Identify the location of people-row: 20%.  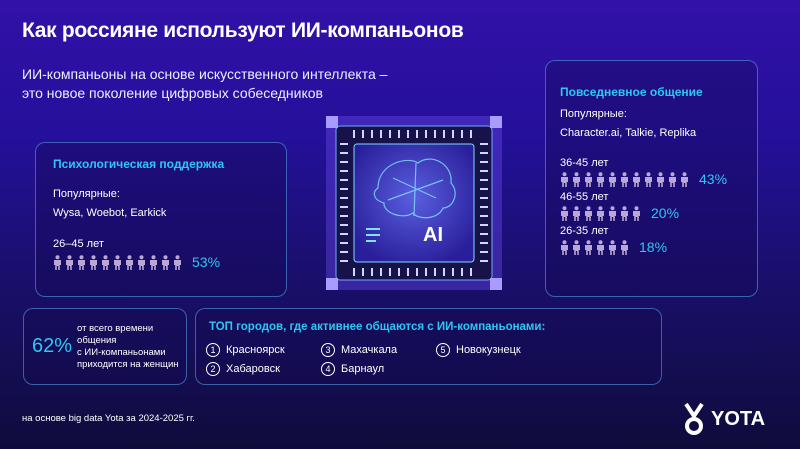
(651, 213).